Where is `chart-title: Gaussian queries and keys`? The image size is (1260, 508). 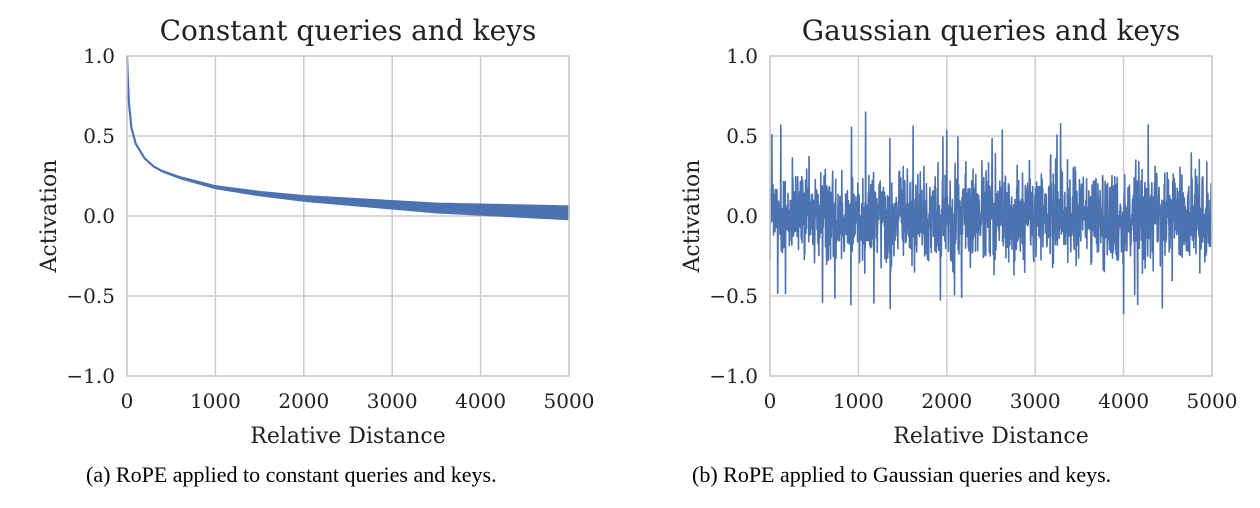 chart-title: Gaussian queries and keys is located at coordinates (991, 30).